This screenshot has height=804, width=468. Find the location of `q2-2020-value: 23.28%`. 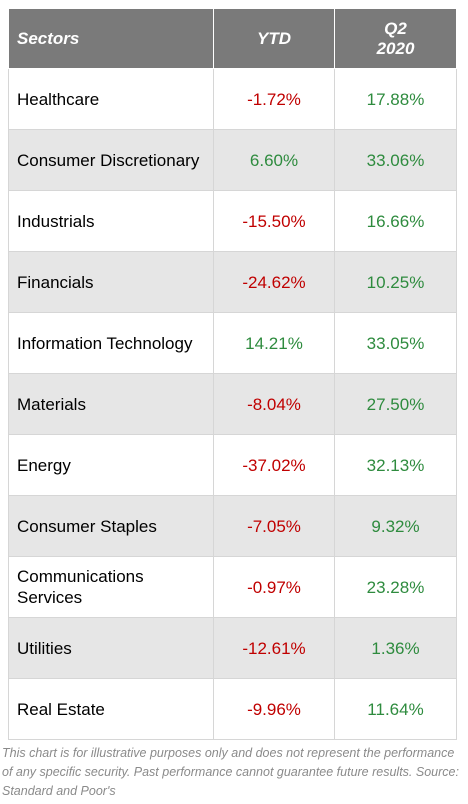

q2-2020-value: 23.28% is located at coordinates (395, 587).